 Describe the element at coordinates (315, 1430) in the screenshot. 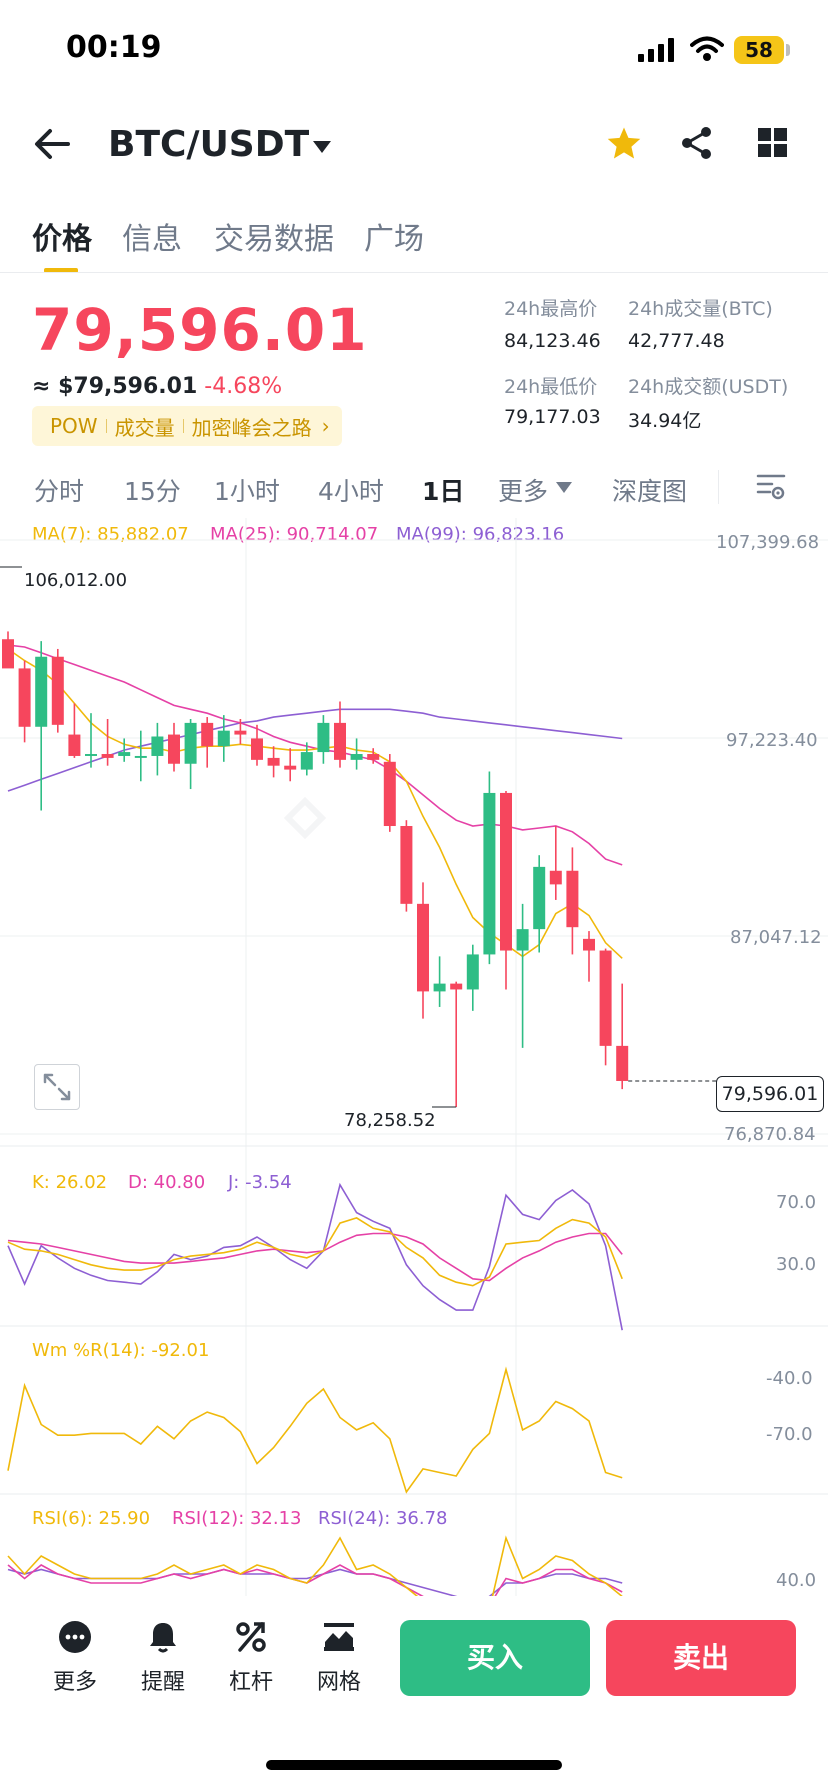

I see `wr-line` at that location.